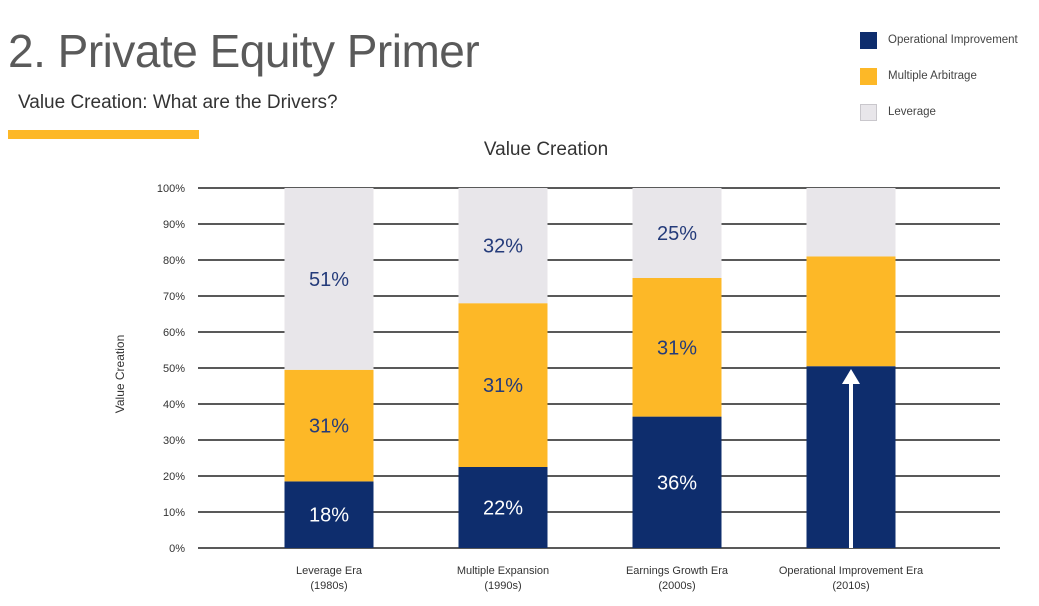  I want to click on data-label: 18%, so click(329, 516).